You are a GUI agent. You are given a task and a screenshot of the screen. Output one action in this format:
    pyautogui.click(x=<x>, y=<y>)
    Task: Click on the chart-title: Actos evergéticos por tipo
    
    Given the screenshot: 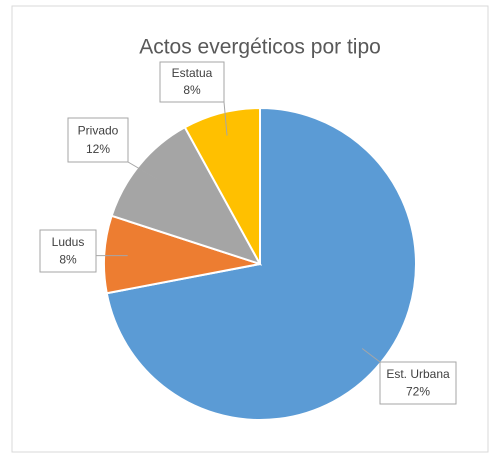 What is the action you would take?
    pyautogui.click(x=260, y=47)
    